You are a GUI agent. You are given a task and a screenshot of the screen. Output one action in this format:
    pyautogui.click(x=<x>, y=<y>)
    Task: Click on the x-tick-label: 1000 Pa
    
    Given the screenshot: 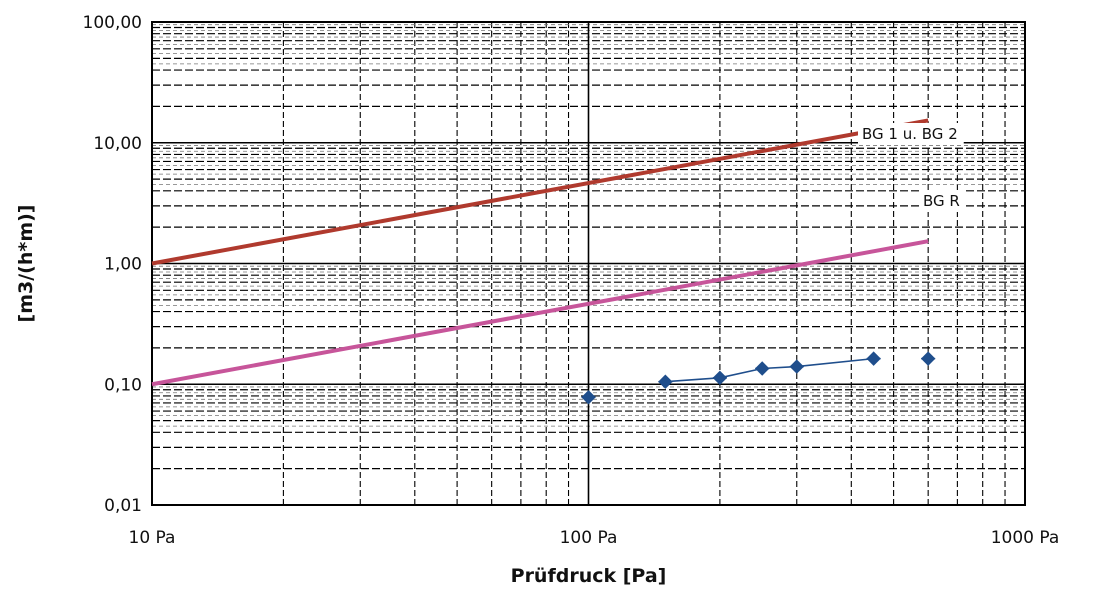 What is the action you would take?
    pyautogui.click(x=1025, y=538)
    